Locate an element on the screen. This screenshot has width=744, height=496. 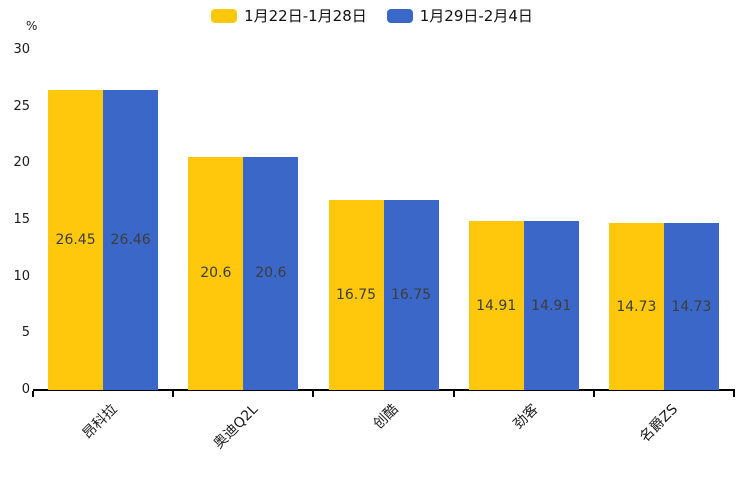
bar-劲客-series-2: 14.91 is located at coordinates (551, 305).